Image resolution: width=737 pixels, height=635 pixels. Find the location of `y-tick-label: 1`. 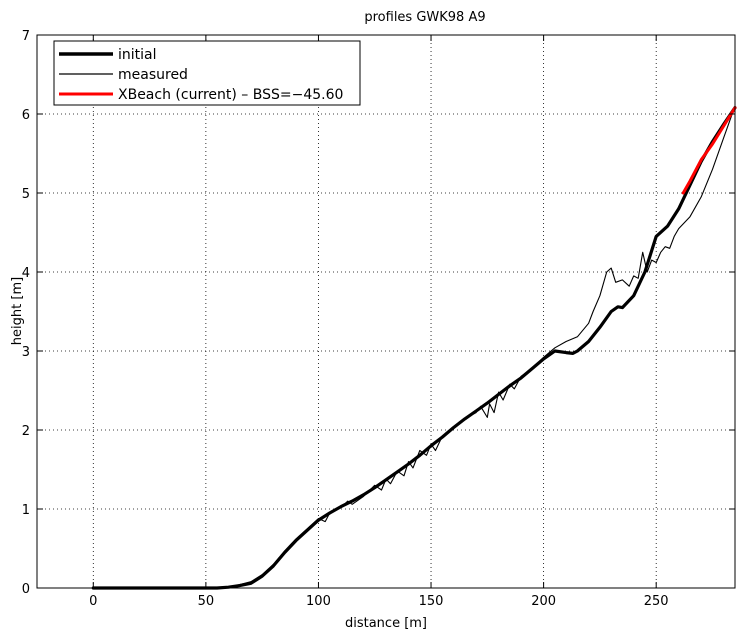

y-tick-label: 1 is located at coordinates (26, 510).